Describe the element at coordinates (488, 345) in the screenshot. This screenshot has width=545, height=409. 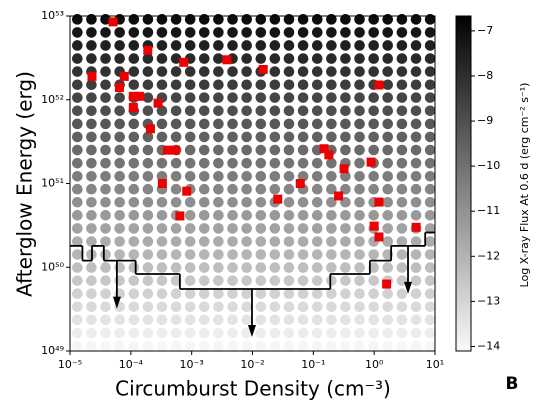
I see `colorbar-tick-label: −14` at that location.